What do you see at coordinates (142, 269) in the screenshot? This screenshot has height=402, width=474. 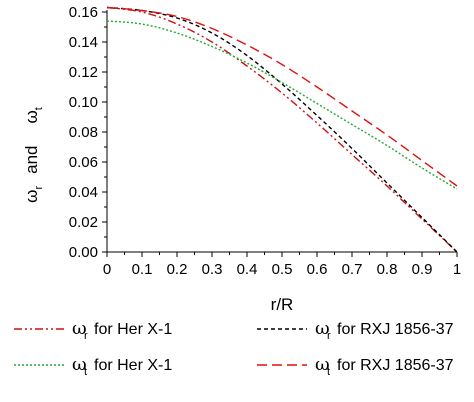 I see `x-tick-label: 0.1` at bounding box center [142, 269].